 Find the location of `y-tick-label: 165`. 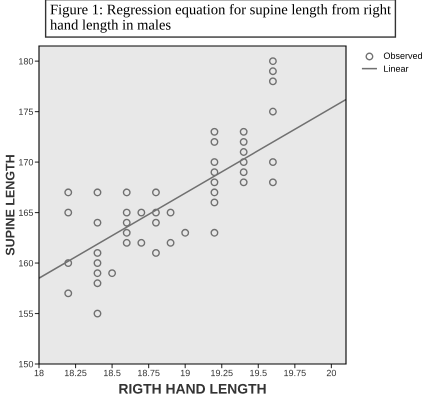

y-tick-label: 165 is located at coordinates (26, 213).